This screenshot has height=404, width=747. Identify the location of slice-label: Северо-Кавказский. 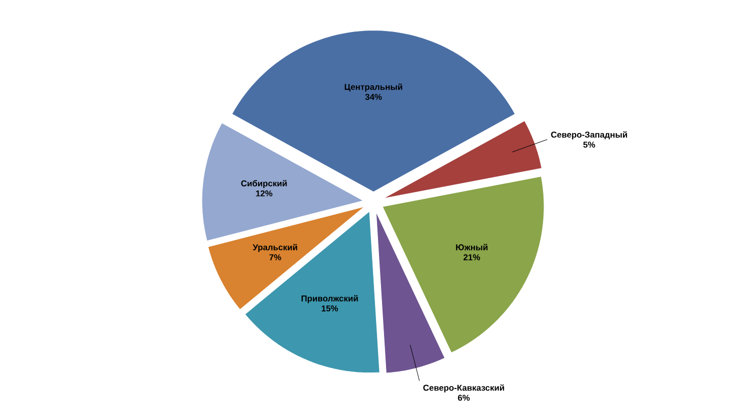
(463, 388).